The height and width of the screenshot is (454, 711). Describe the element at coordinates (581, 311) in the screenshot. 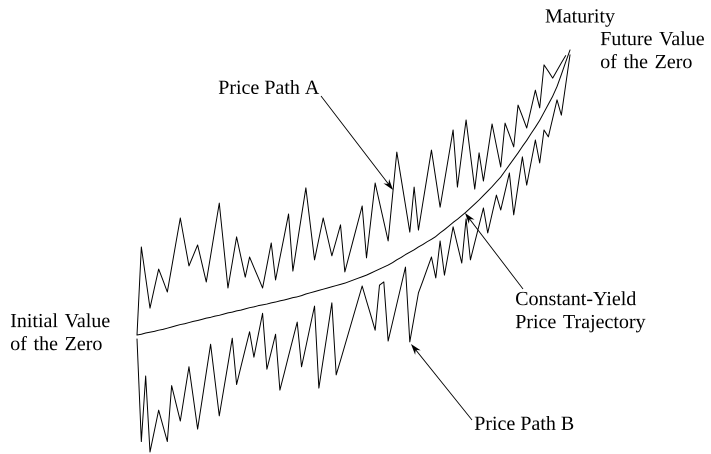

I see `annotation: Constant-Yield Price Trajectory` at that location.